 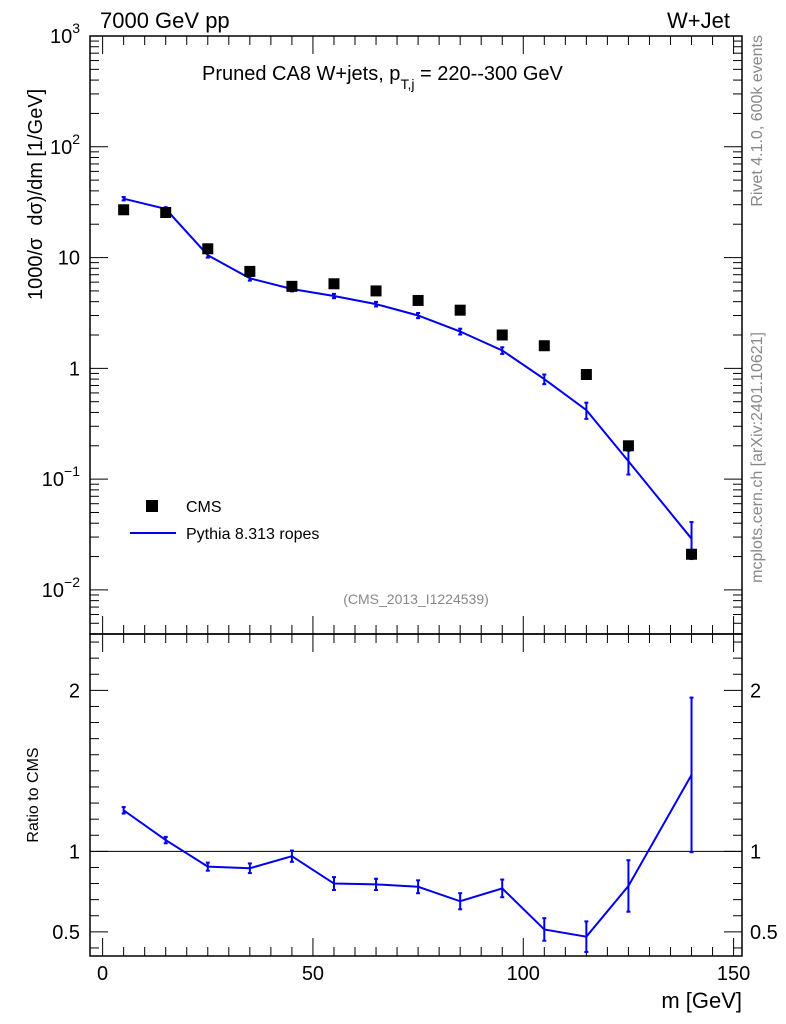 I want to click on tick-exponent: −2, so click(x=72, y=582).